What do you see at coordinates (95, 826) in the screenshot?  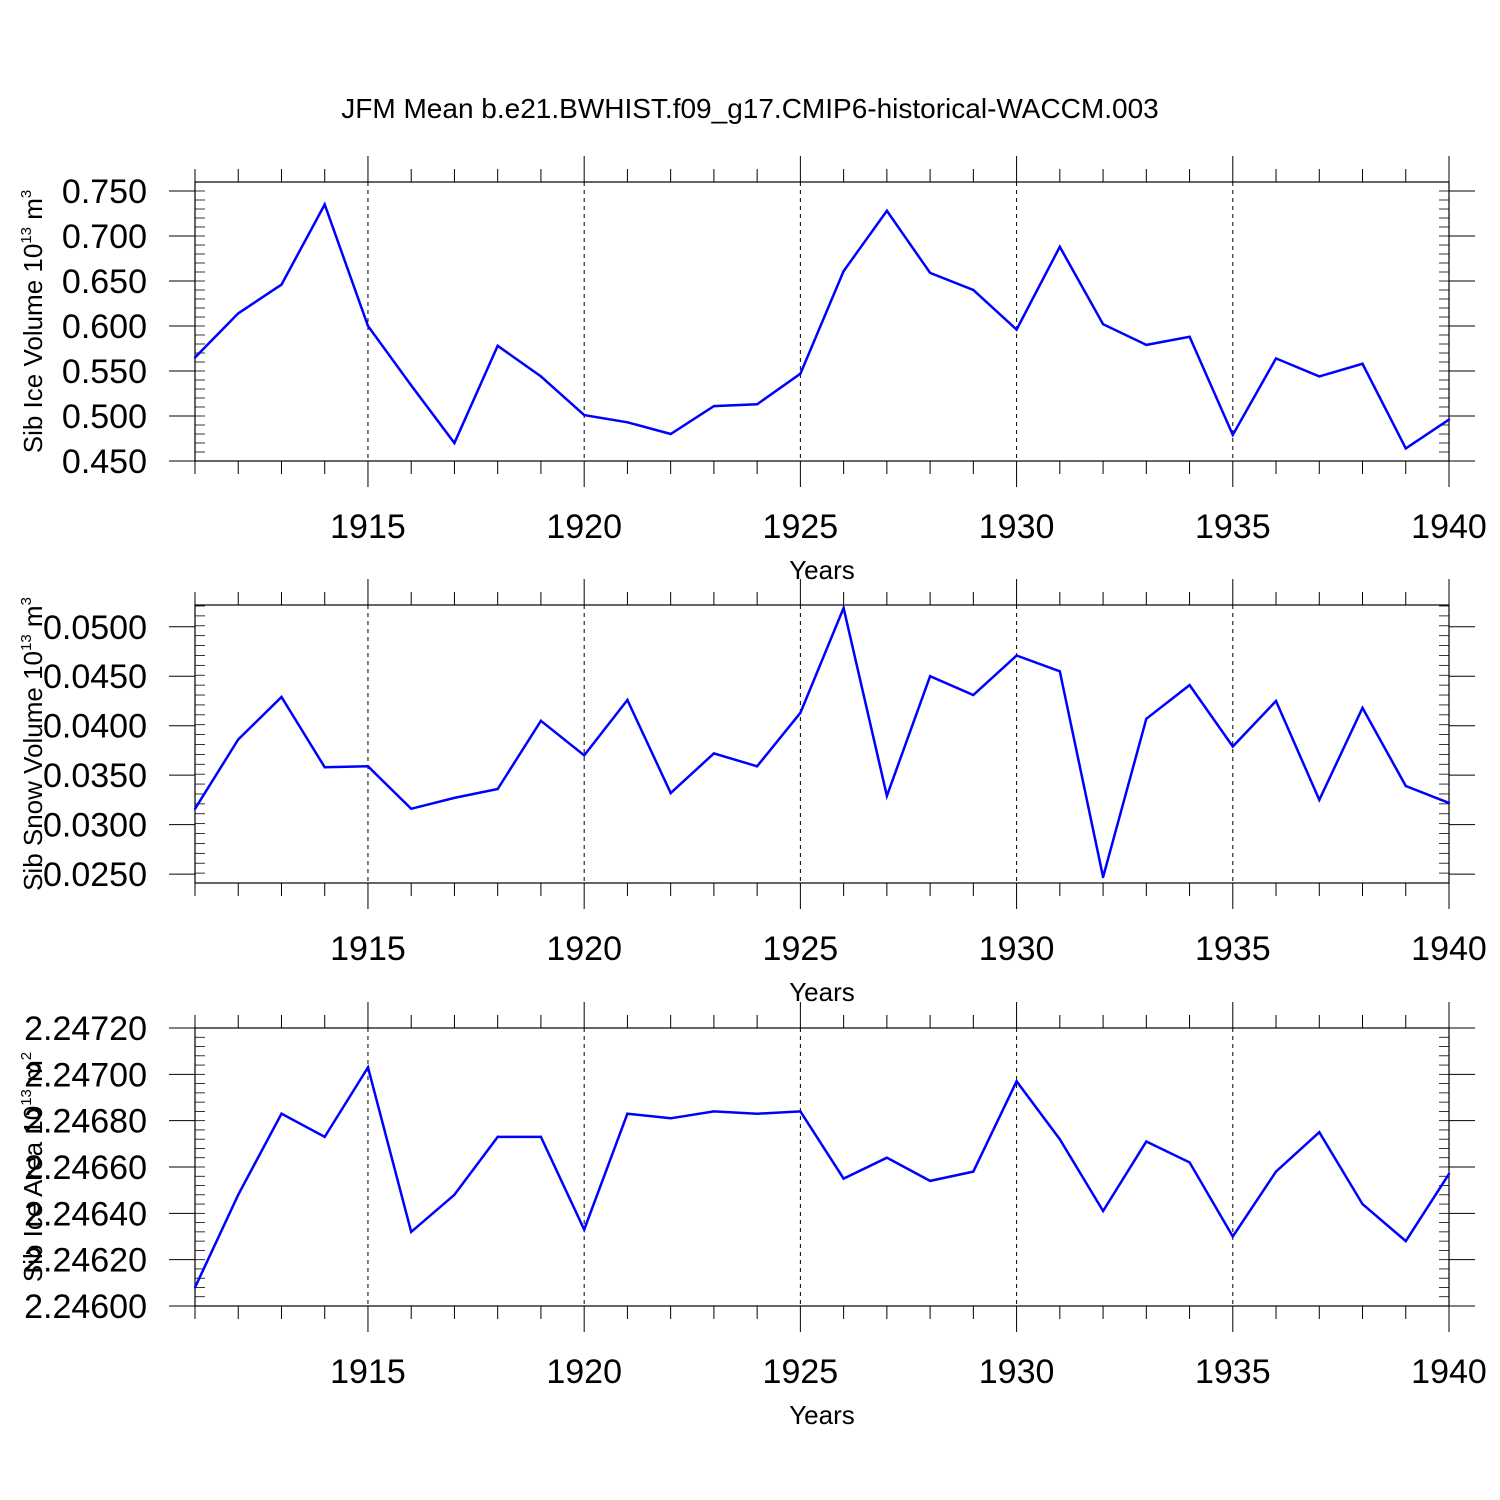 I see `y-tick-label: 0.0300` at bounding box center [95, 826].